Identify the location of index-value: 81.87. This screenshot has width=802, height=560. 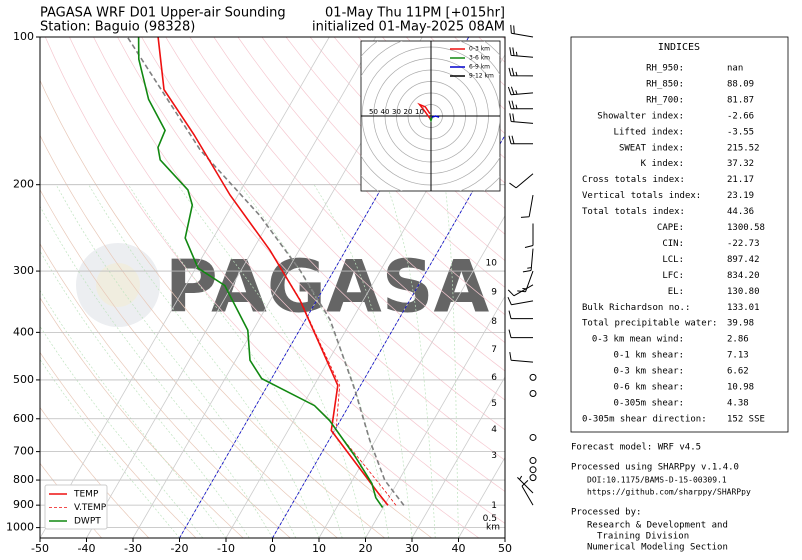
(740, 100).